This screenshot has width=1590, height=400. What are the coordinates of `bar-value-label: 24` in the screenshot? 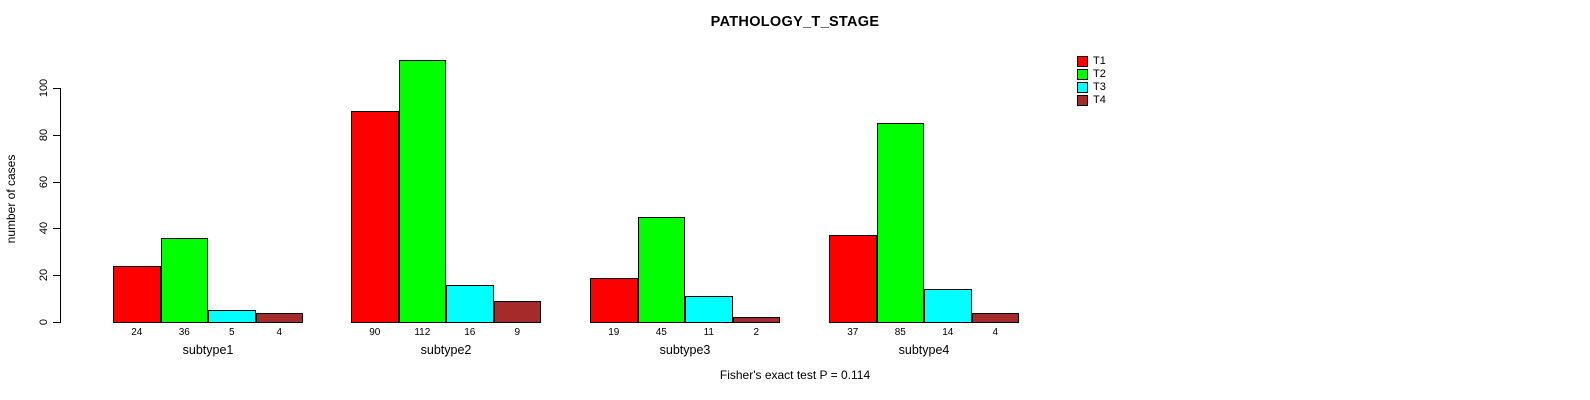 It's located at (137, 332).